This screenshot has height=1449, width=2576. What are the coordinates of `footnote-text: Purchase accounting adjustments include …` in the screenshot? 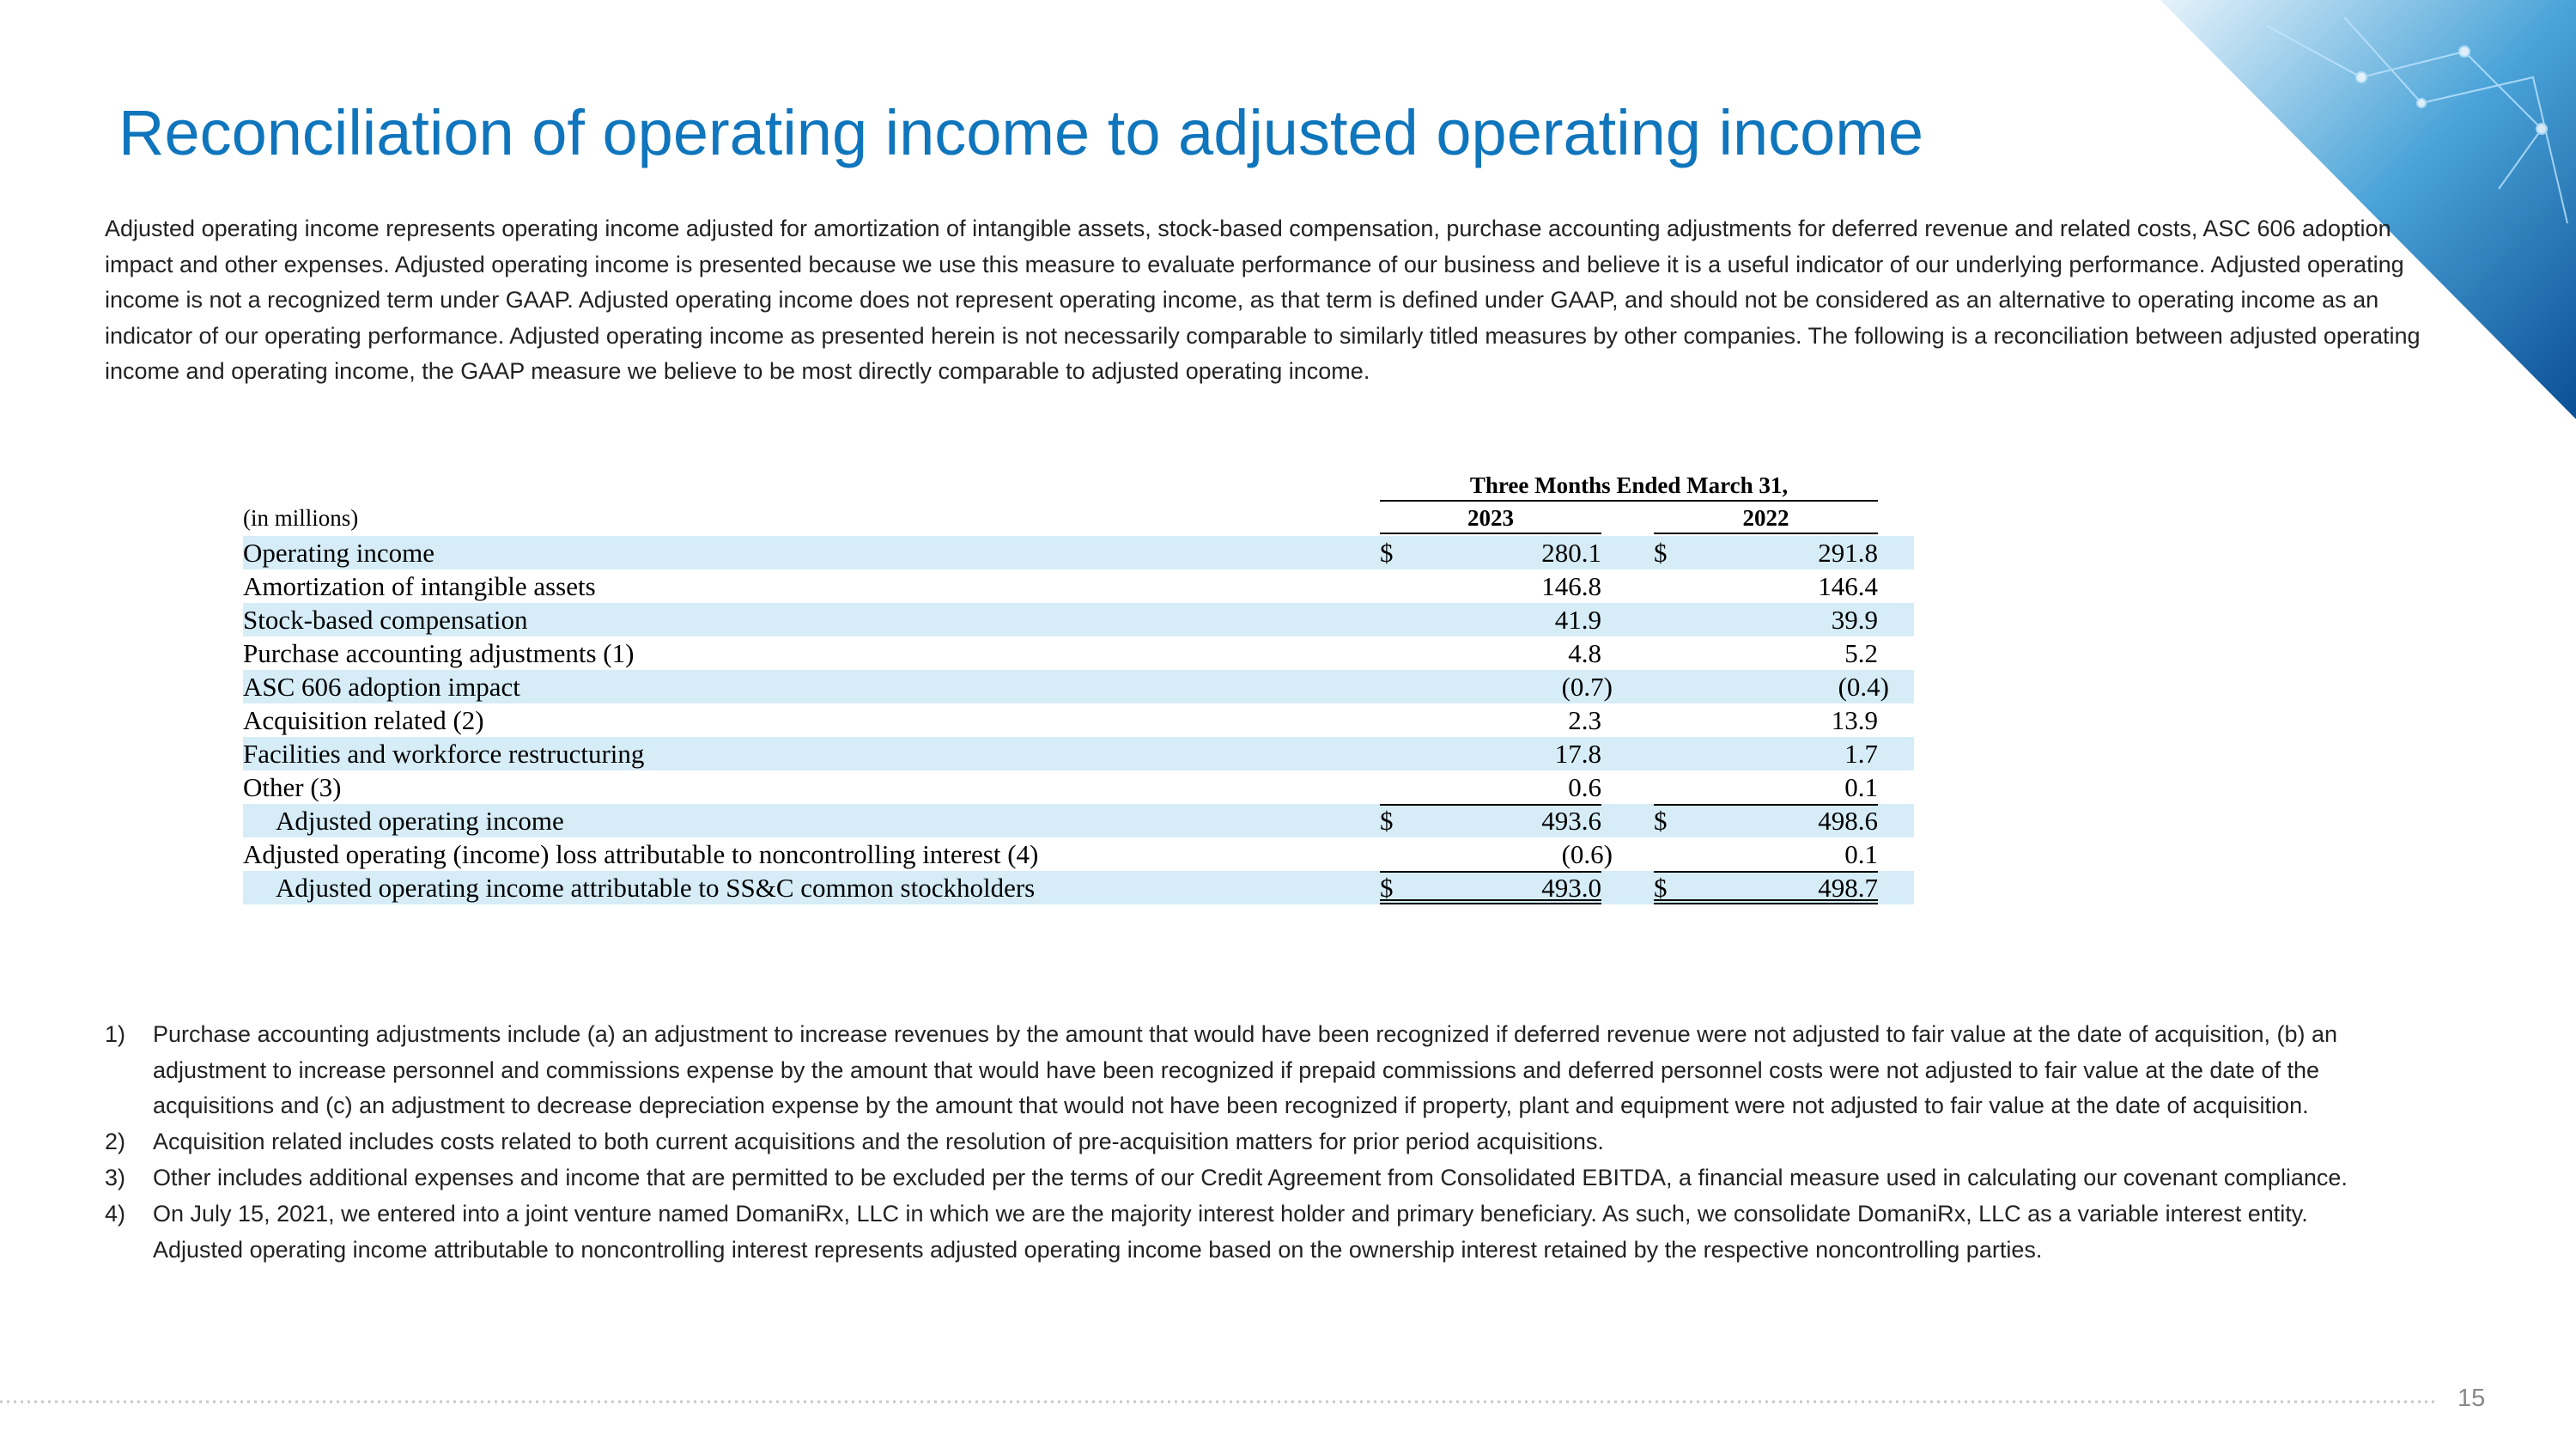 It's located at (1246, 1069).